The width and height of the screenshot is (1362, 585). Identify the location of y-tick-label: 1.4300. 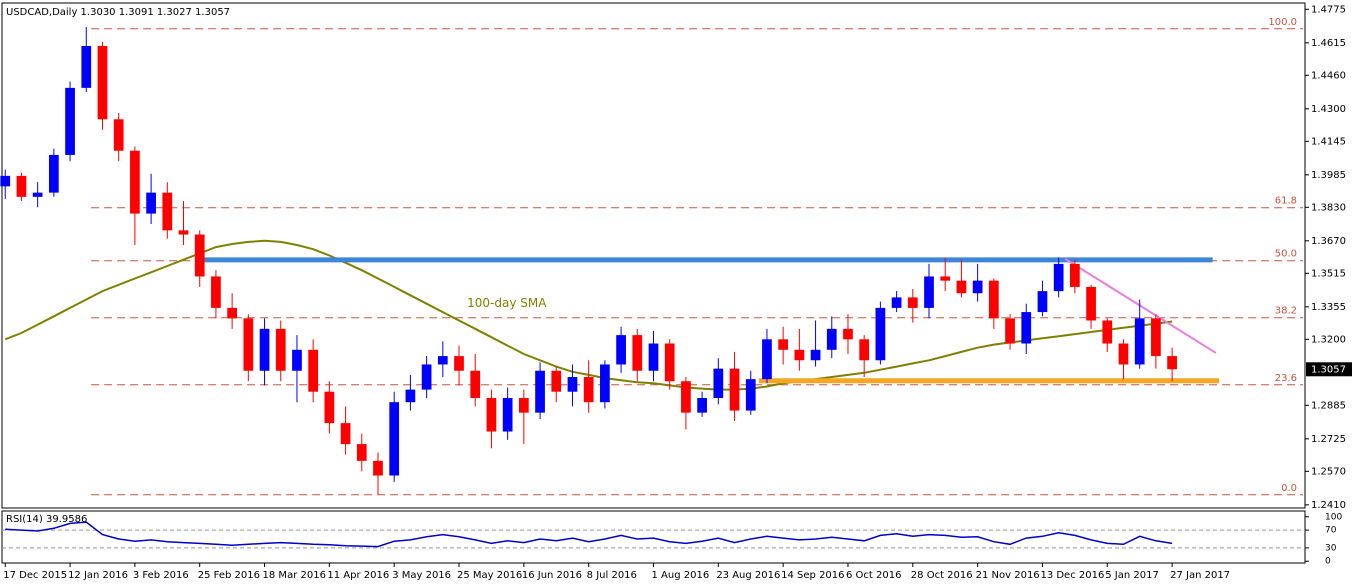
(1328, 109).